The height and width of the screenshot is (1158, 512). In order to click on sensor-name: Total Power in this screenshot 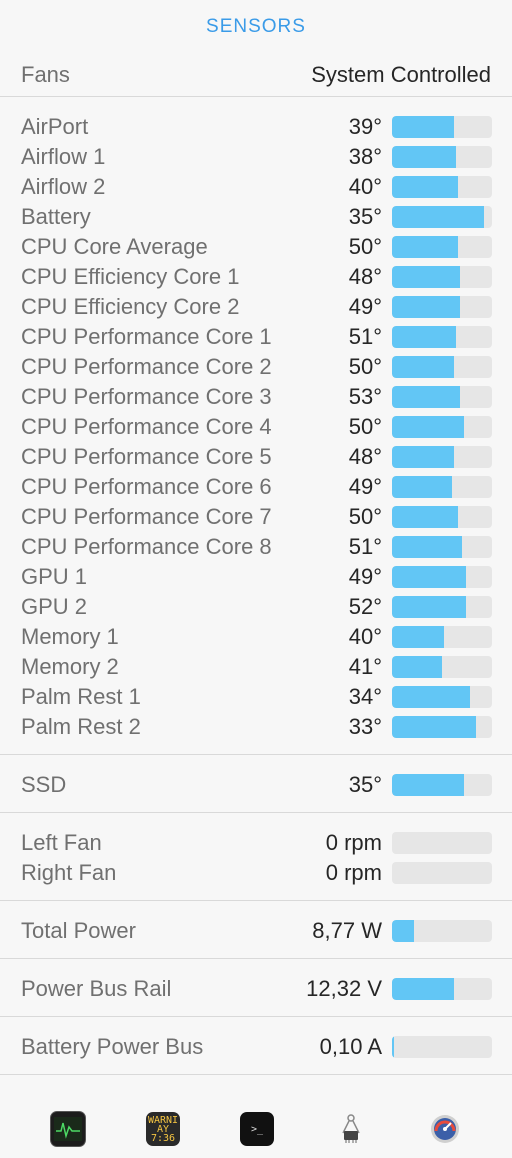, I will do `click(78, 930)`.